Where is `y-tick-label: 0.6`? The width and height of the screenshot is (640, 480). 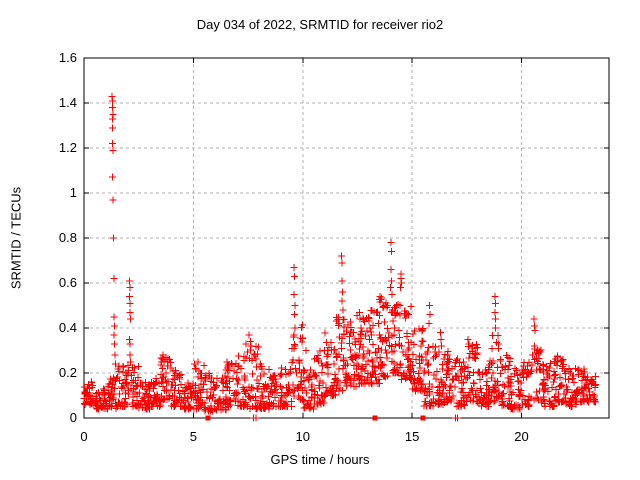
y-tick-label: 0.6 is located at coordinates (68, 282).